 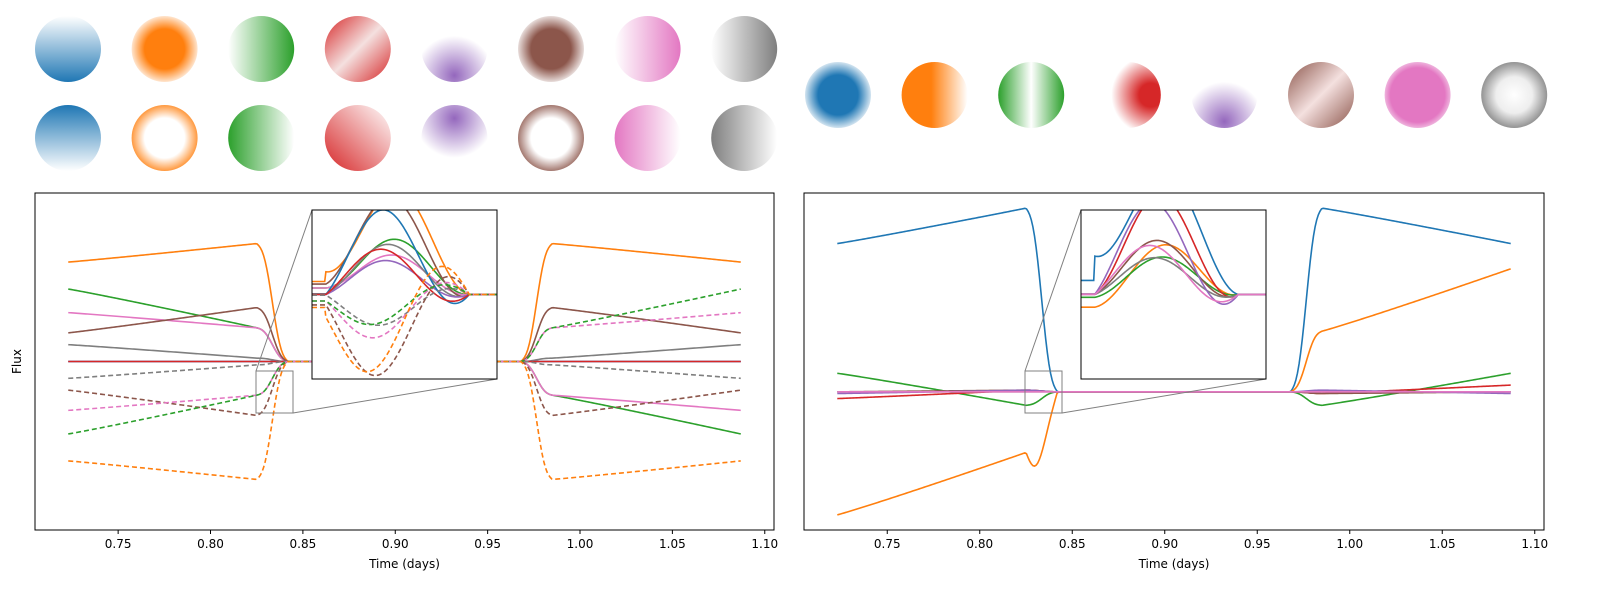 I want to click on inset-series-line-gray-dashed, so click(x=404, y=307).